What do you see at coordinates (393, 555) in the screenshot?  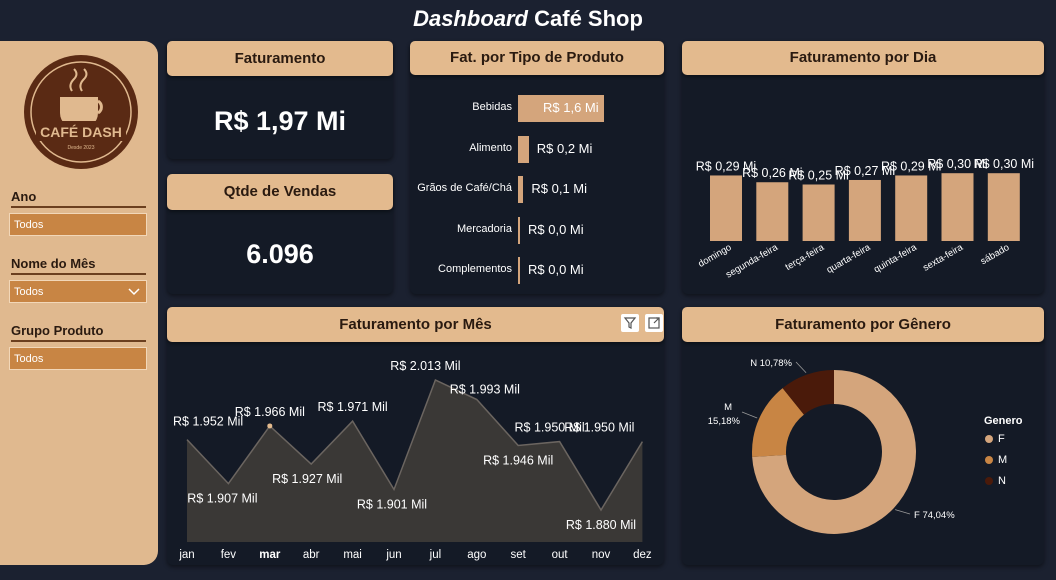 I see `mes-tick-label: jun` at bounding box center [393, 555].